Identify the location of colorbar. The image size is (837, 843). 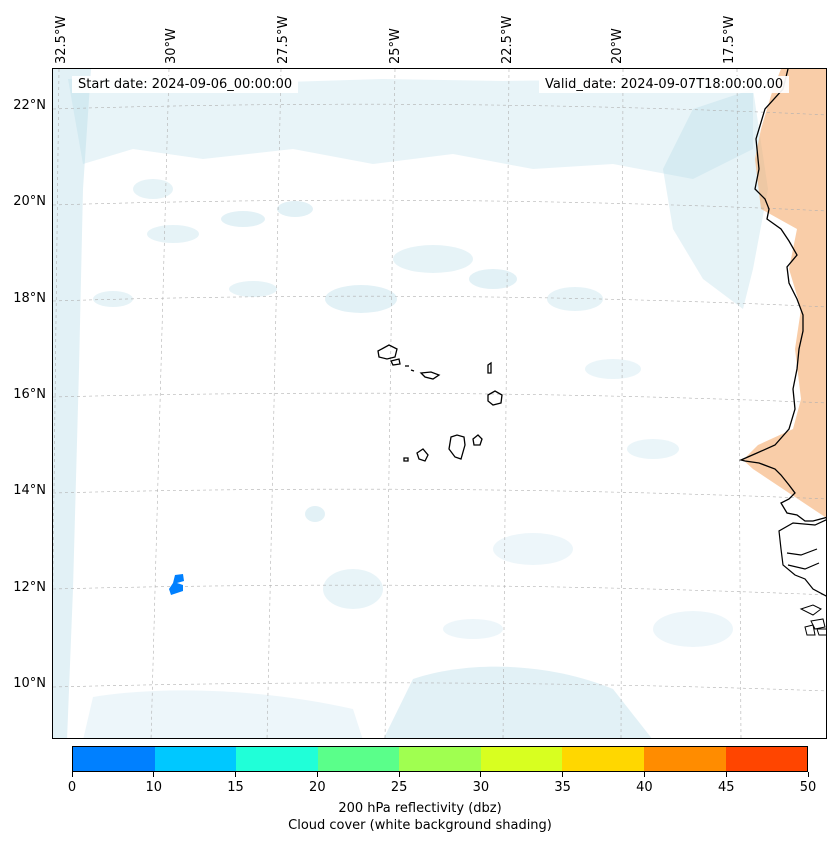
(440, 759).